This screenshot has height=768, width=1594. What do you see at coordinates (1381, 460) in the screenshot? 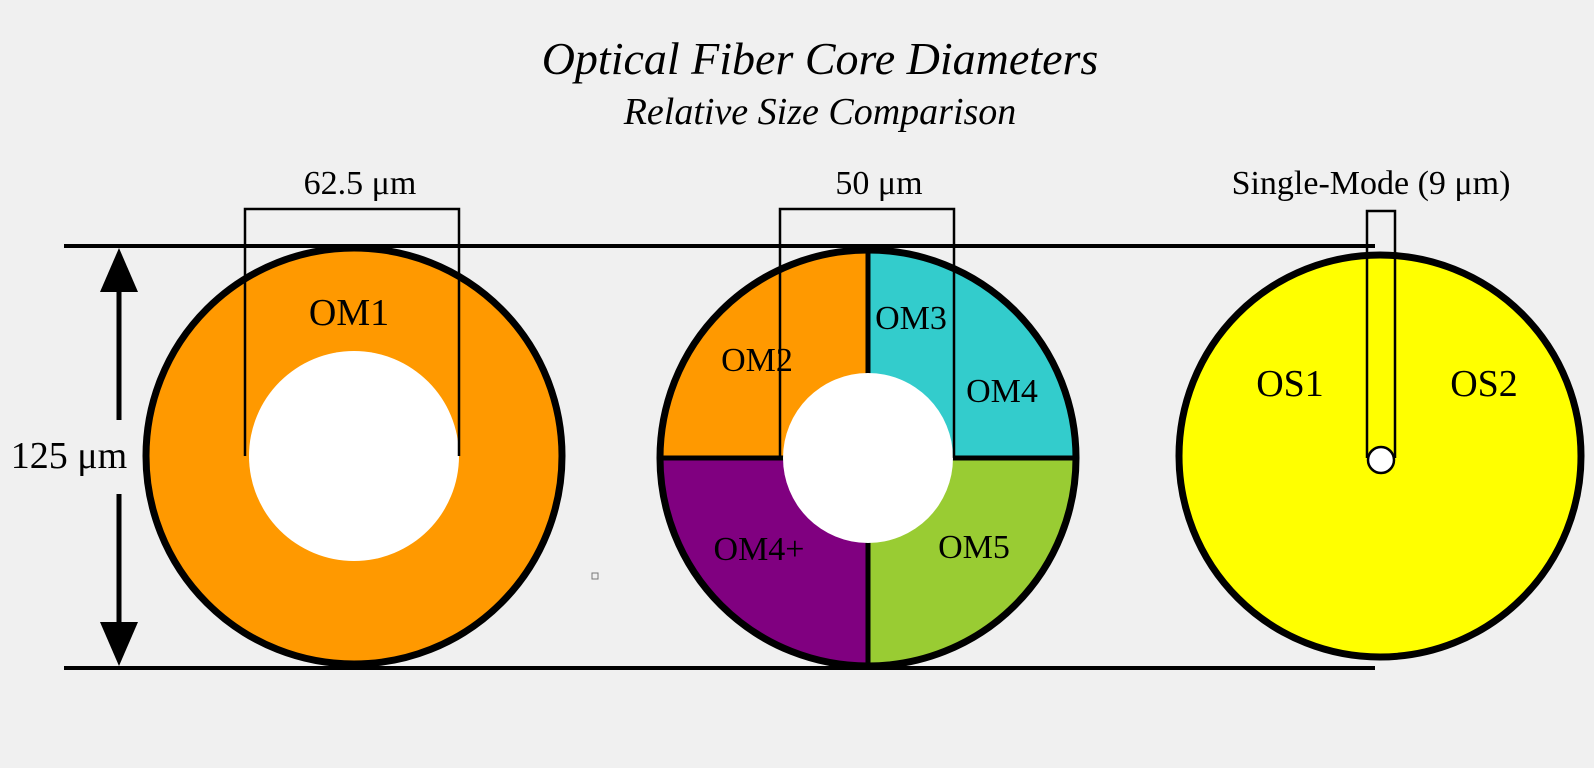
I see `sm-core` at bounding box center [1381, 460].